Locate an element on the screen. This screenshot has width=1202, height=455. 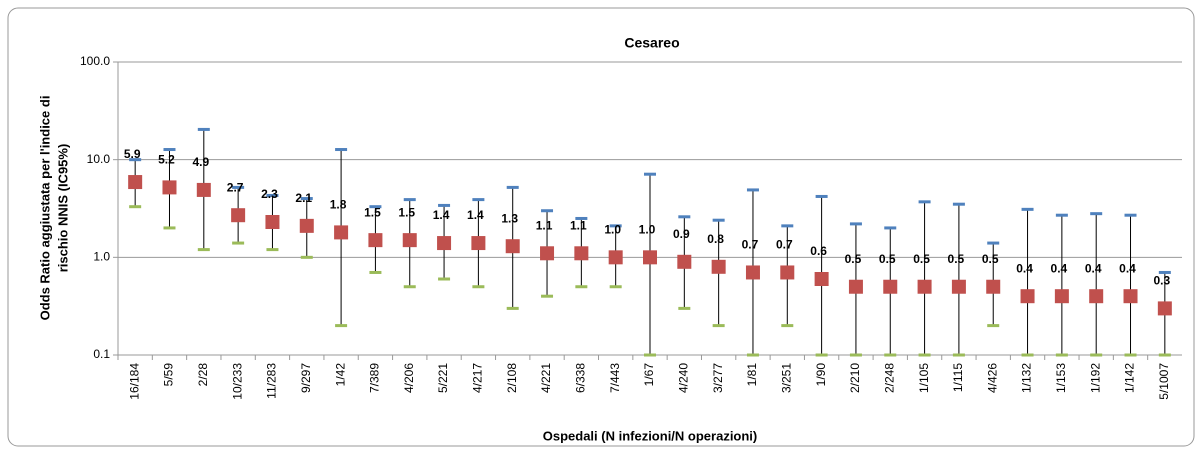
x-tick-label: 3/277 is located at coordinates (718, 378).